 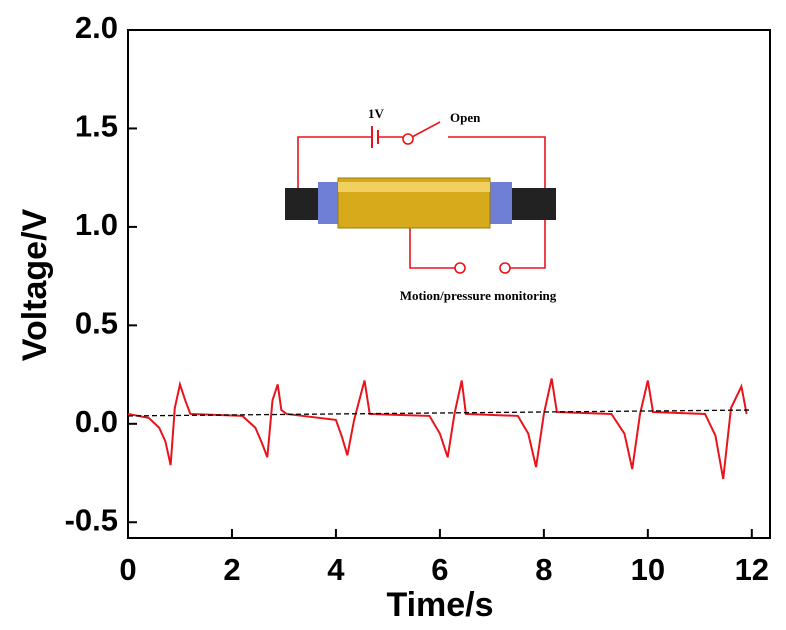 I want to click on y-tick-label: 1.0, so click(x=96, y=224).